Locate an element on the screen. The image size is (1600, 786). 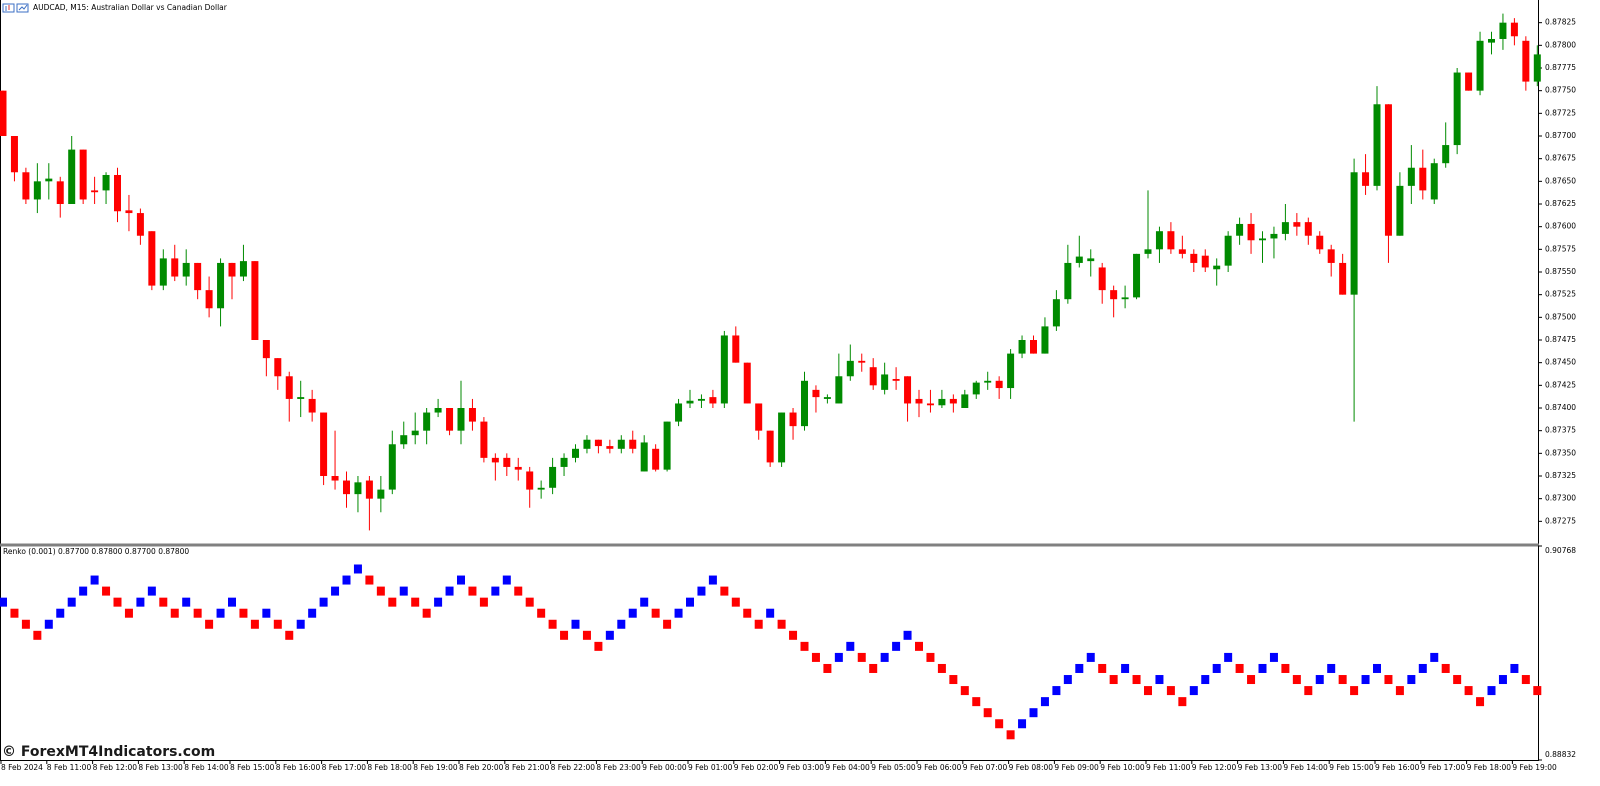
x-tick-label: 8 Feb 13:00 is located at coordinates (160, 767).